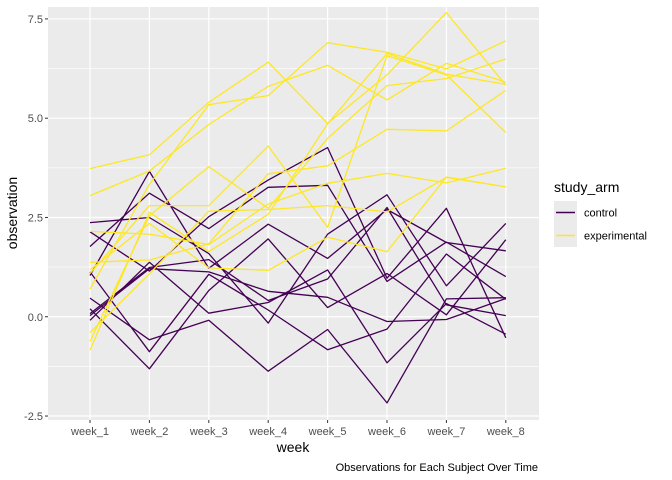 The width and height of the screenshot is (672, 480). I want to click on x-tick-label: week_1, so click(89, 432).